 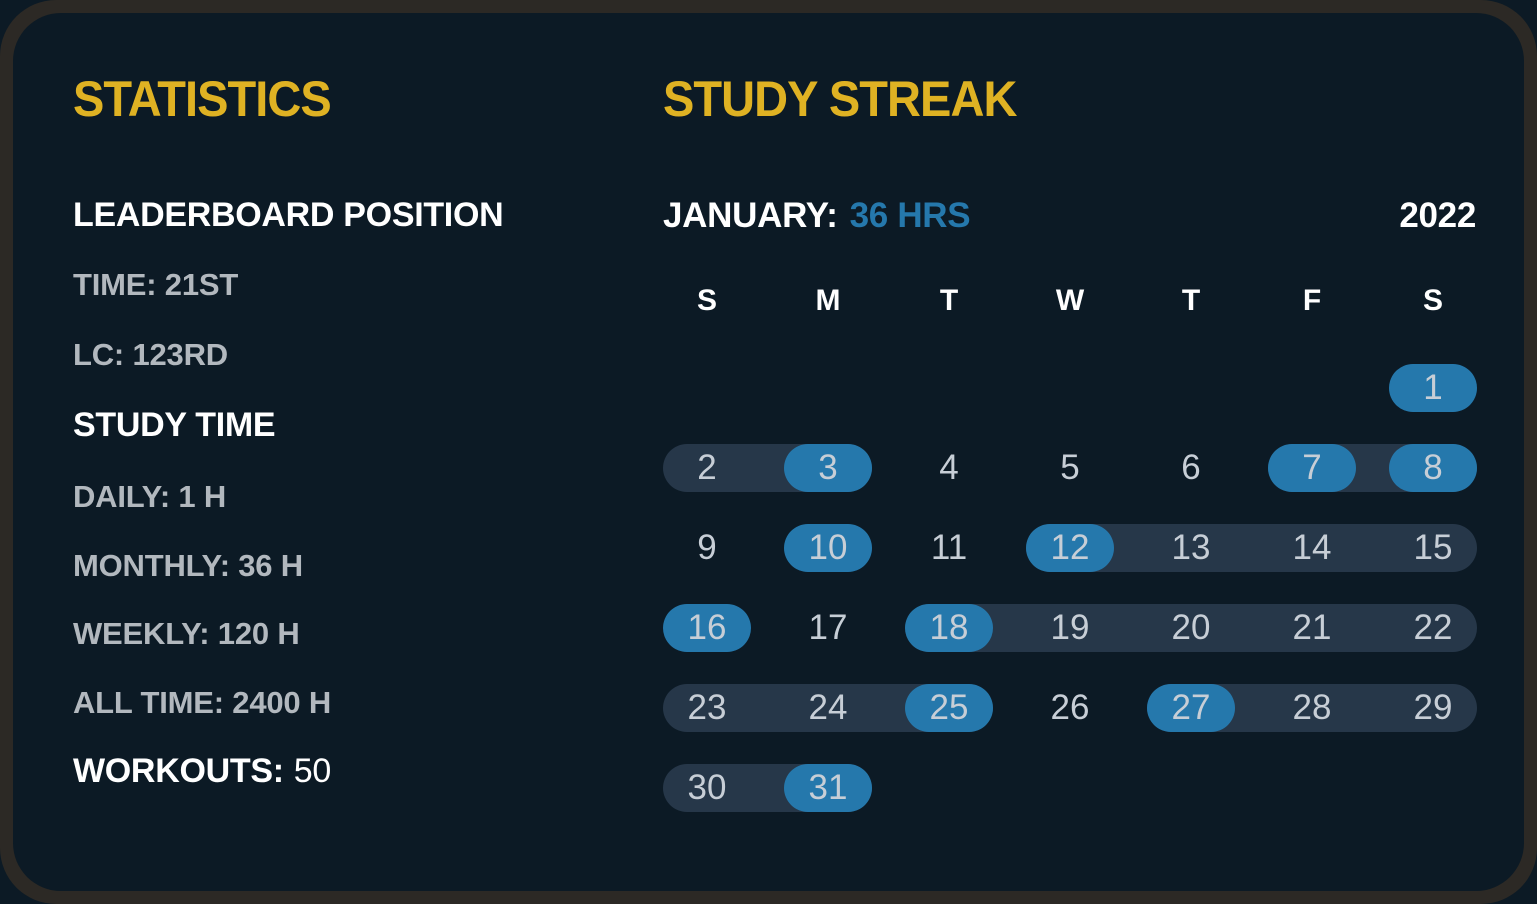 I want to click on calendar-day: 4, so click(x=949, y=467).